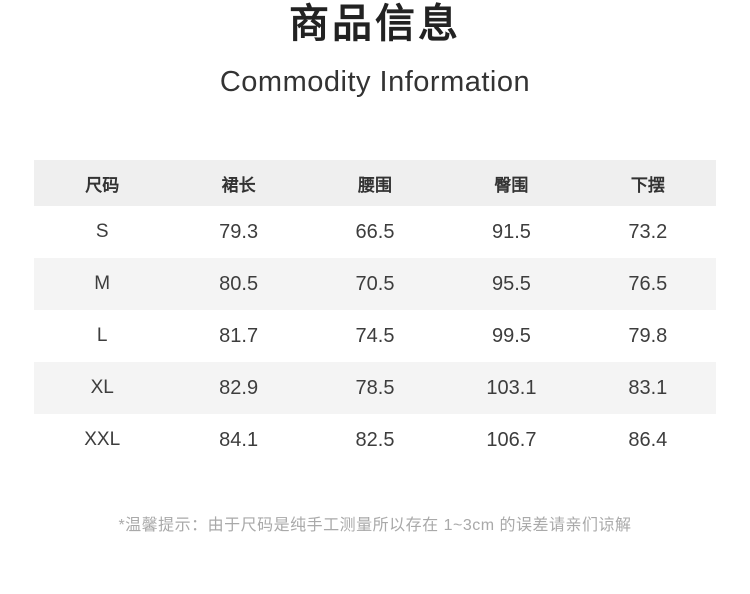  What do you see at coordinates (511, 185) in the screenshot?
I see `column-header-hip: 臀围` at bounding box center [511, 185].